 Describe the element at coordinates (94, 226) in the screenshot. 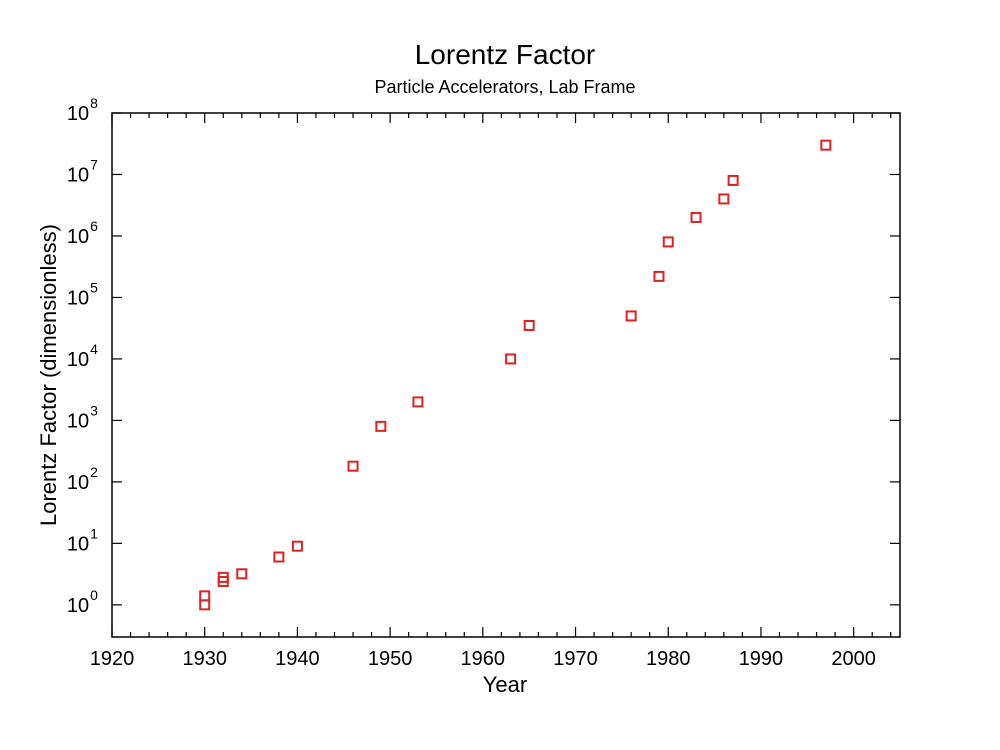

I see `y-tick-exponent: 6` at that location.